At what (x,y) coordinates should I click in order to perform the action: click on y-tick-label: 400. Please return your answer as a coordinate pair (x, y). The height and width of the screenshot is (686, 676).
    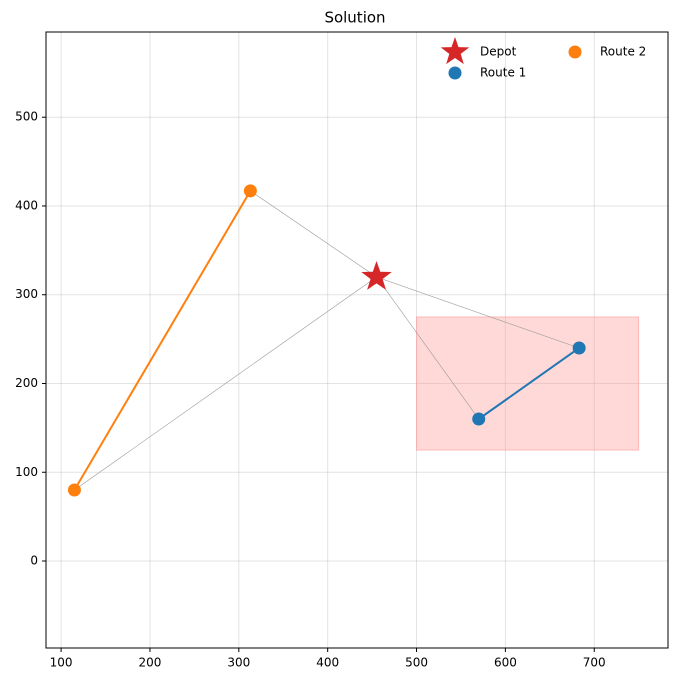
    Looking at the image, I should click on (26, 205).